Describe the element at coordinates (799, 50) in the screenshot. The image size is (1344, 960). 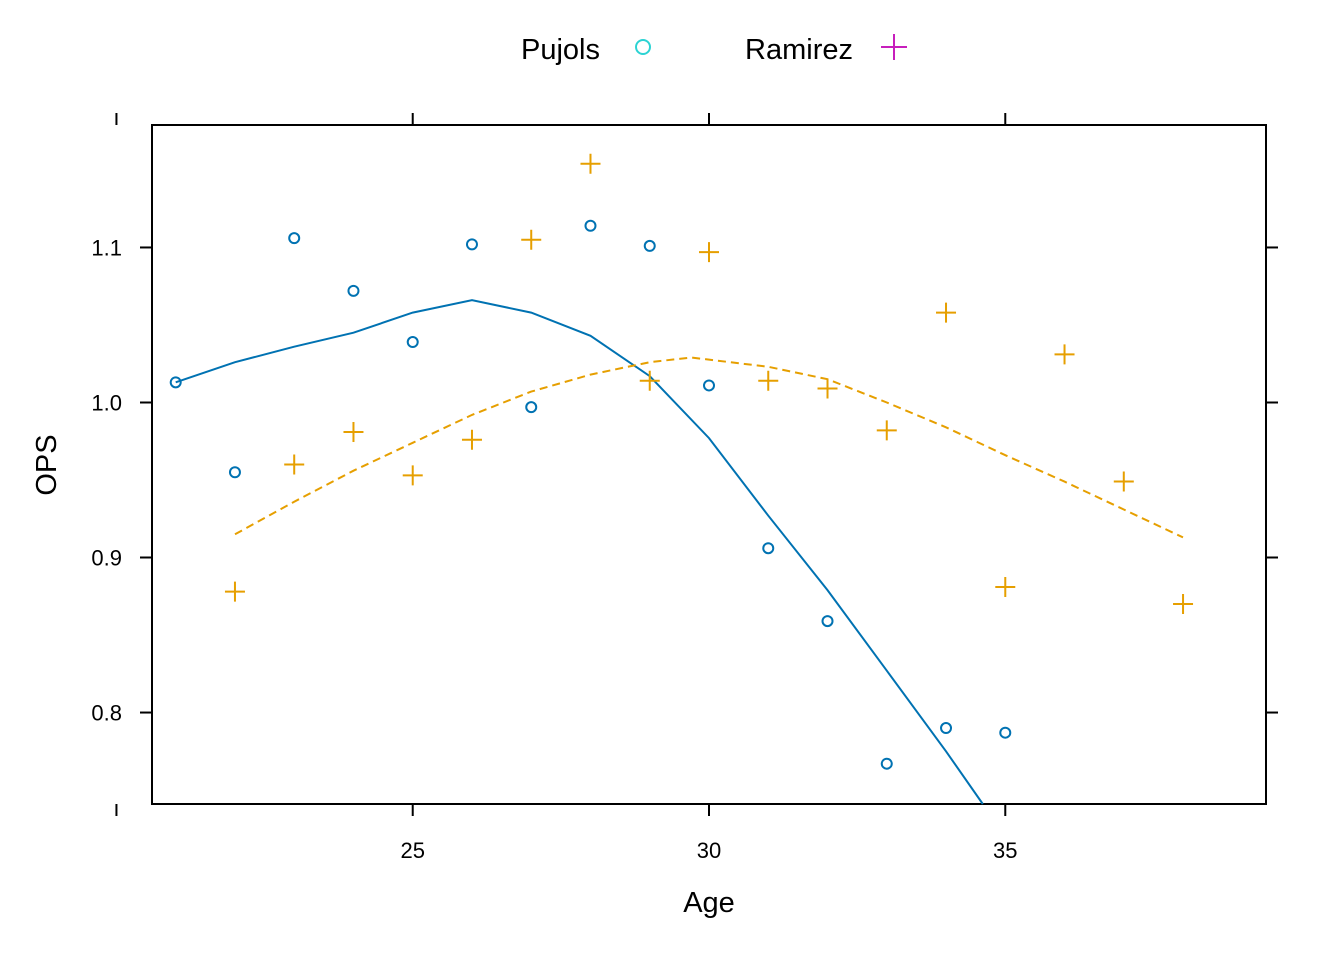
I see `legend-label-ramirez: Ramirez` at that location.